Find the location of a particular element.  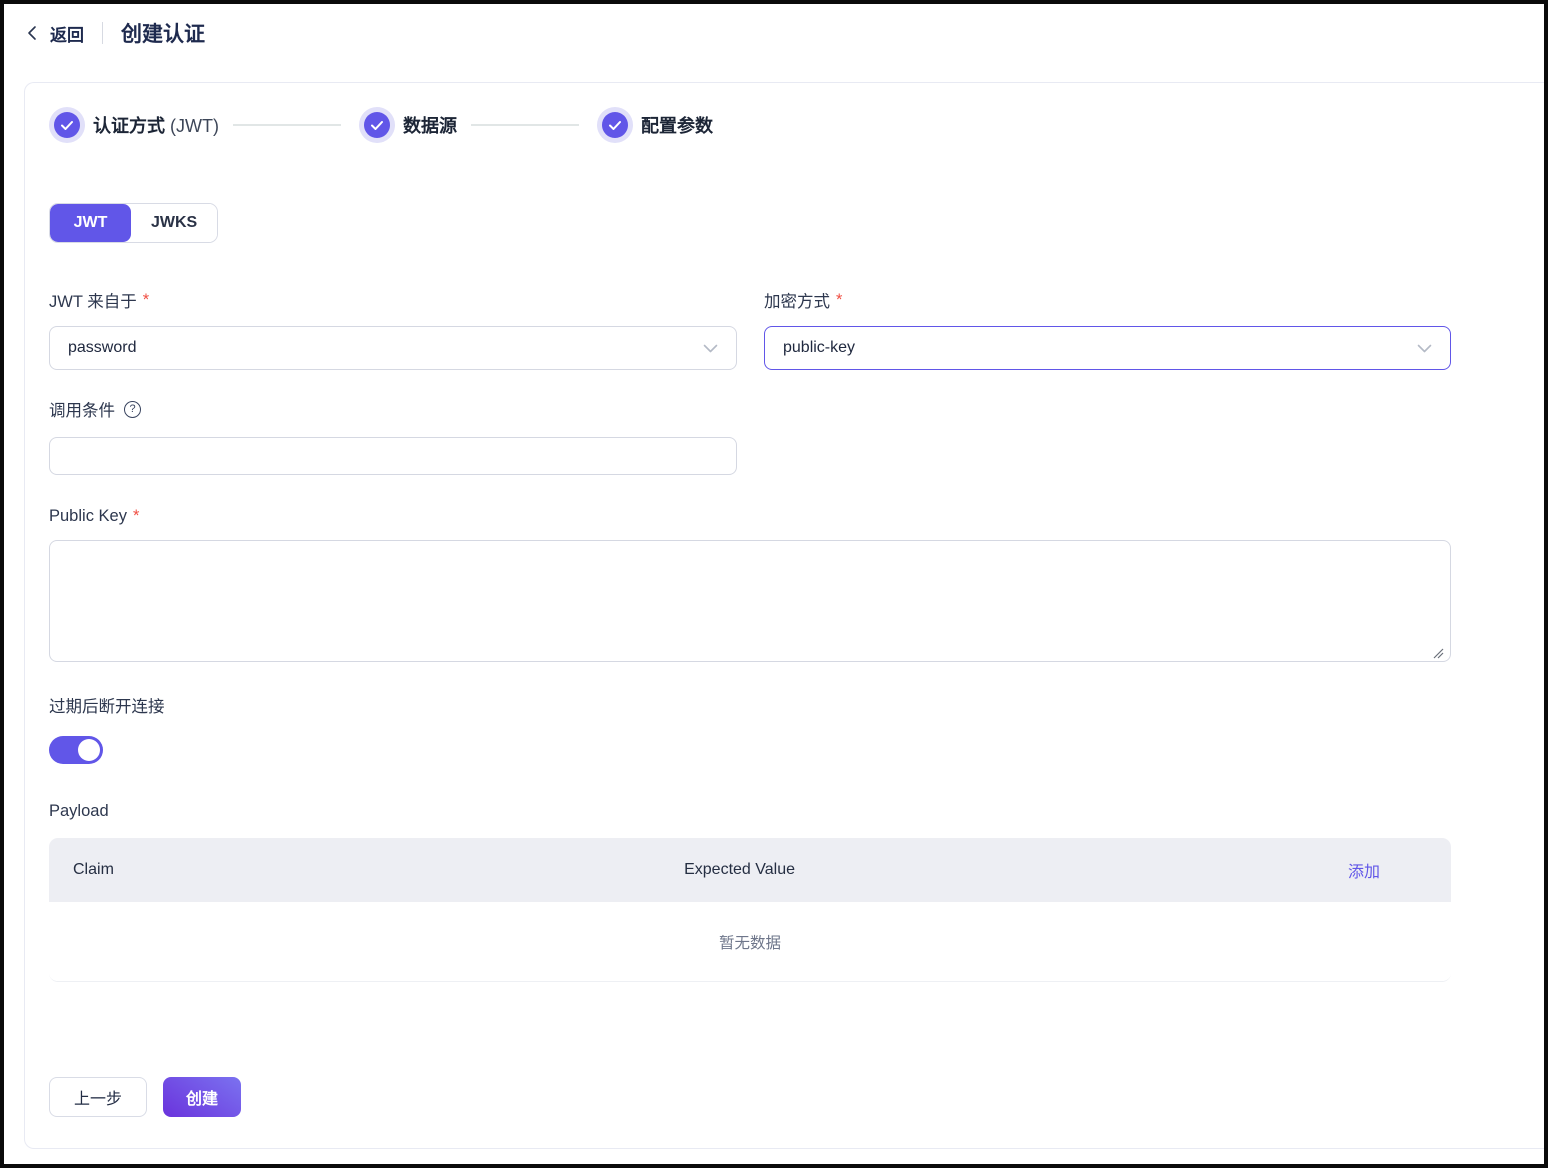

public-key-field: Public Key * is located at coordinates (750, 583).